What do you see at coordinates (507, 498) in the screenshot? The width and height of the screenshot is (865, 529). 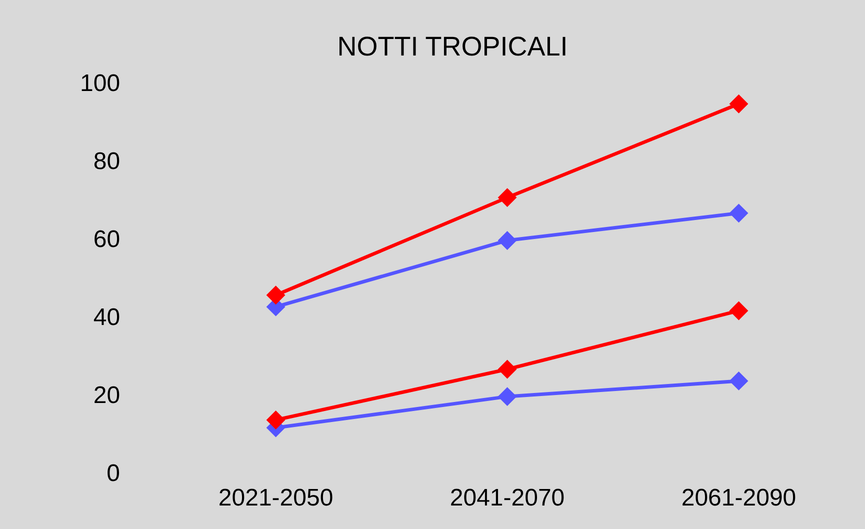 I see `x-tick-label: 2041-2070` at bounding box center [507, 498].